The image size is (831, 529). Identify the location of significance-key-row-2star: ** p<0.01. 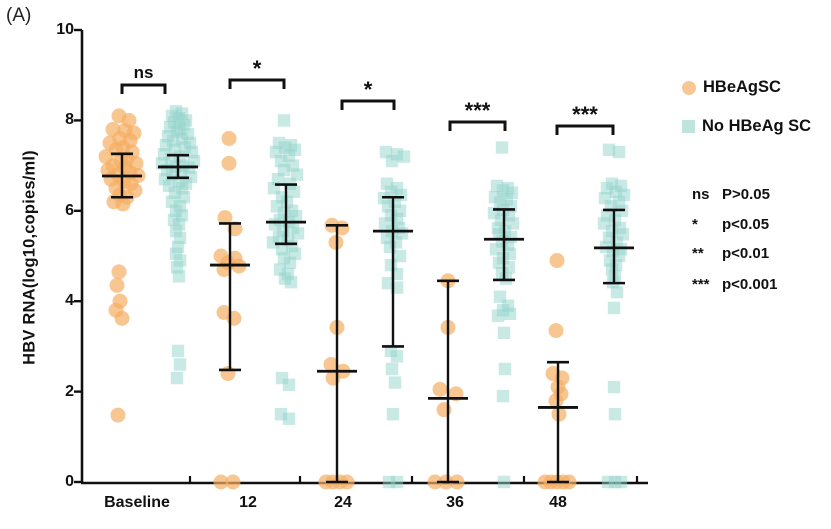
(730, 253).